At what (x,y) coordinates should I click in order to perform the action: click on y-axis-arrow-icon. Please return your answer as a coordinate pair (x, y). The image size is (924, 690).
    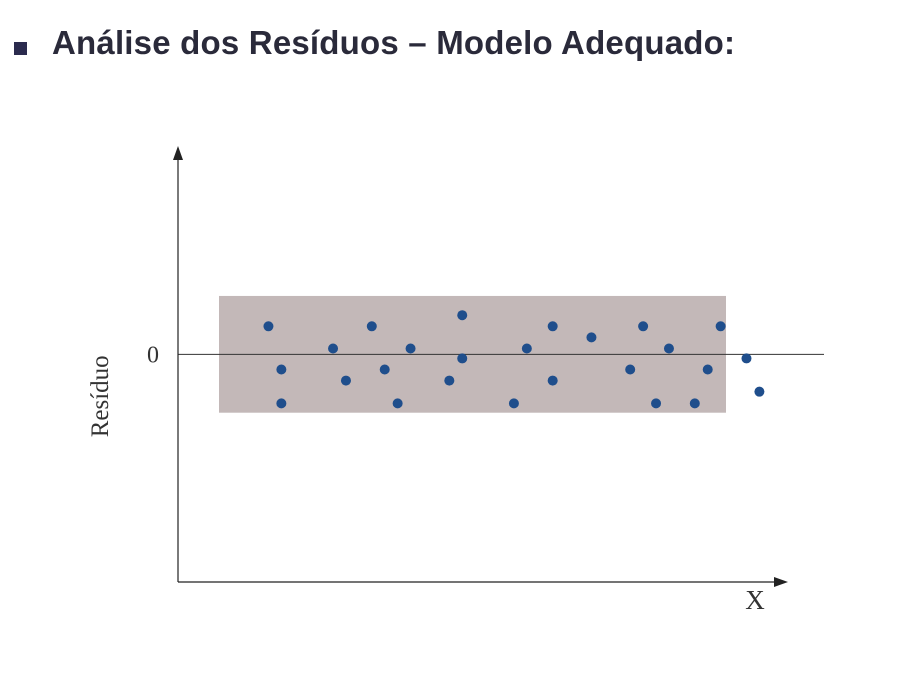
    Looking at the image, I should click on (178, 153).